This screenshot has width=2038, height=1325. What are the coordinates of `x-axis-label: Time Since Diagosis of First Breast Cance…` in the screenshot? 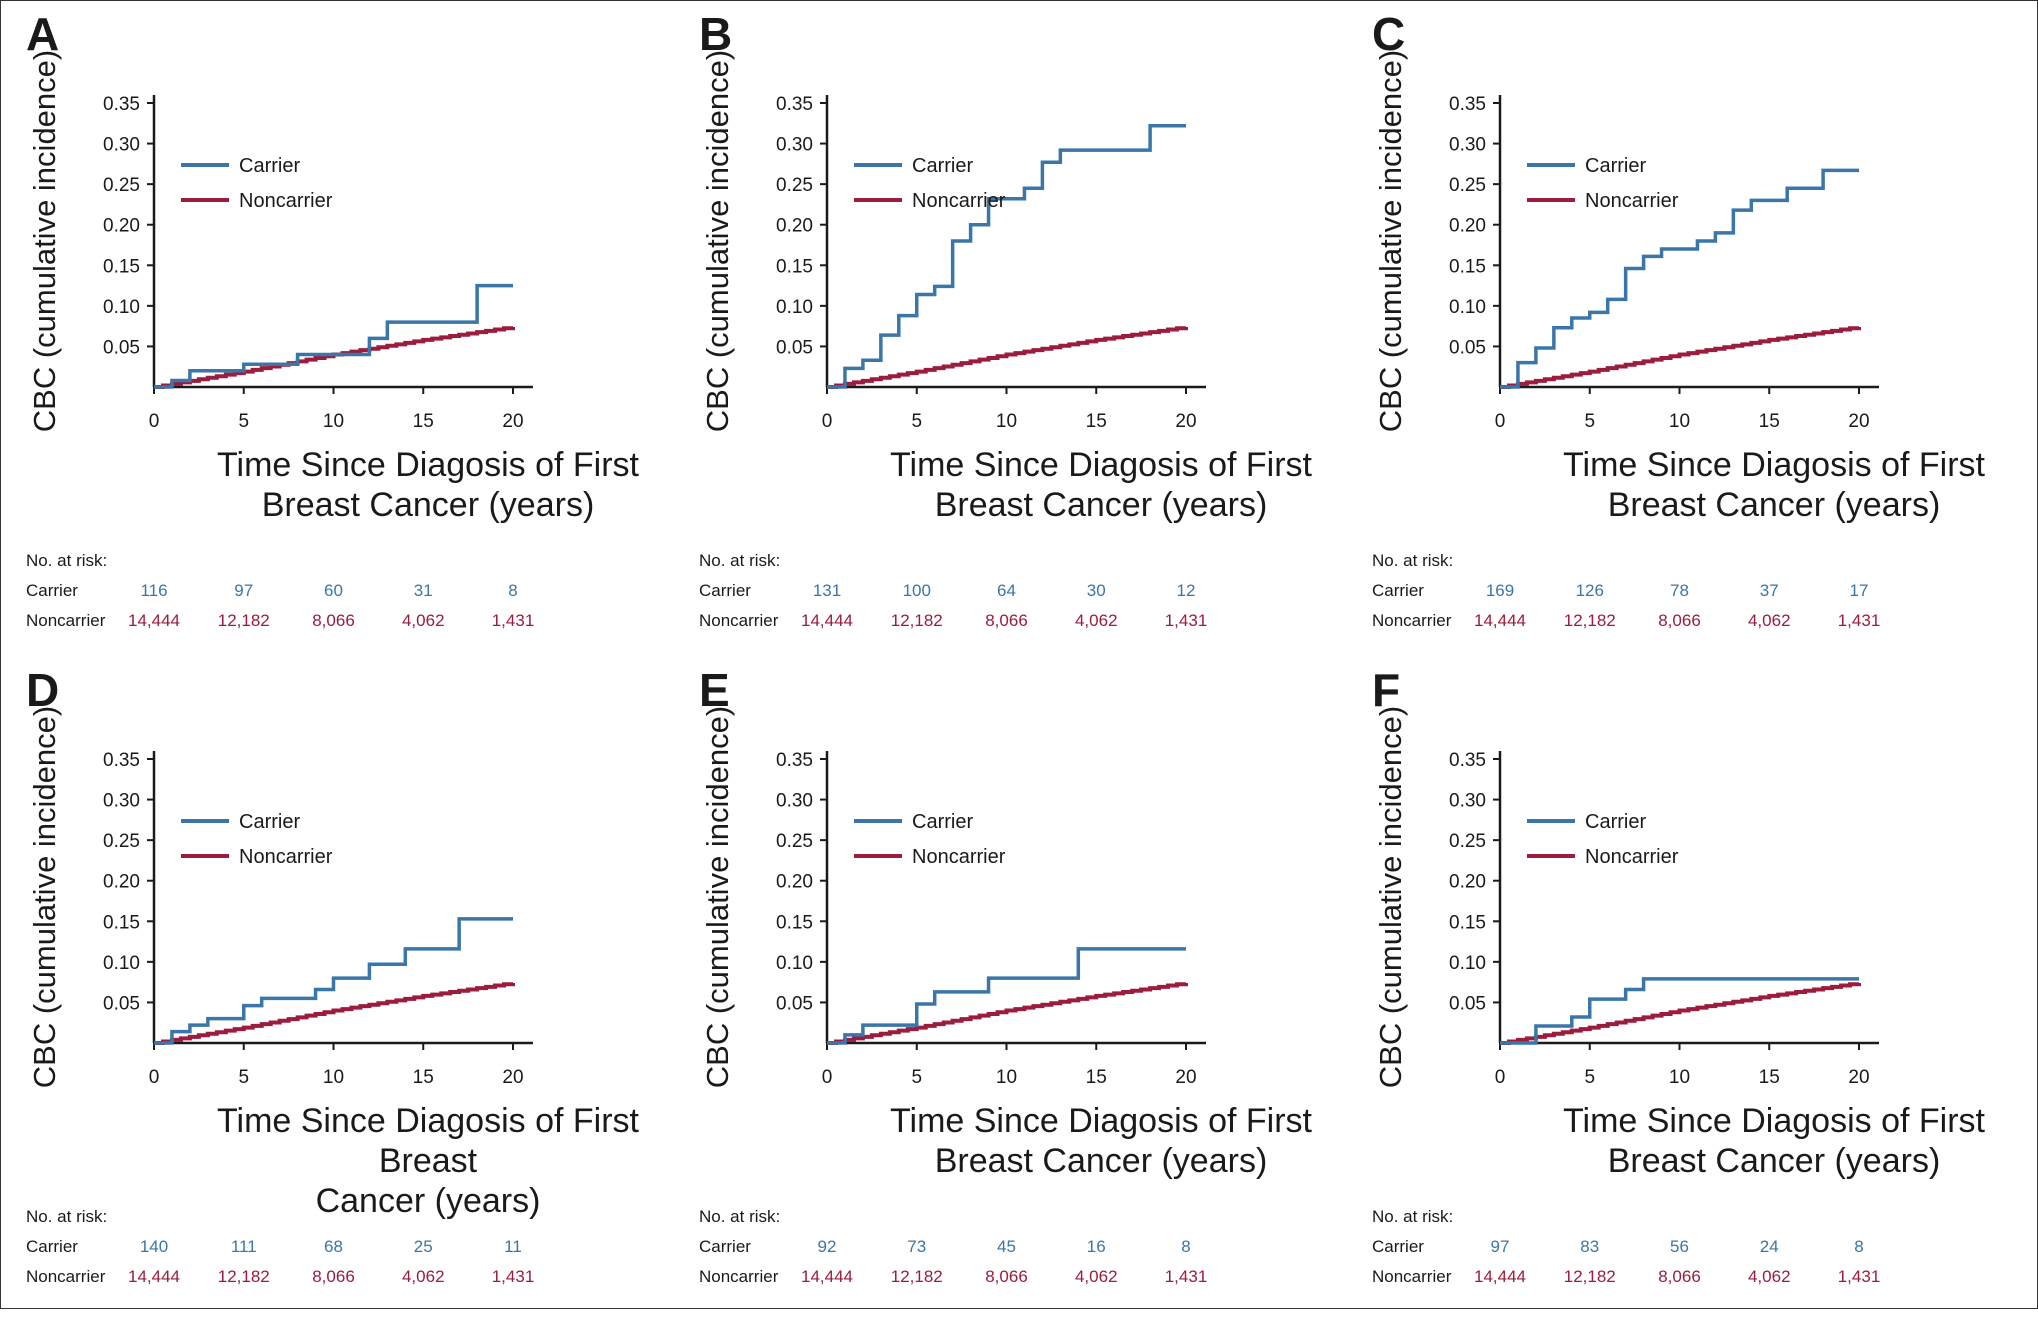 It's located at (1101, 1141).